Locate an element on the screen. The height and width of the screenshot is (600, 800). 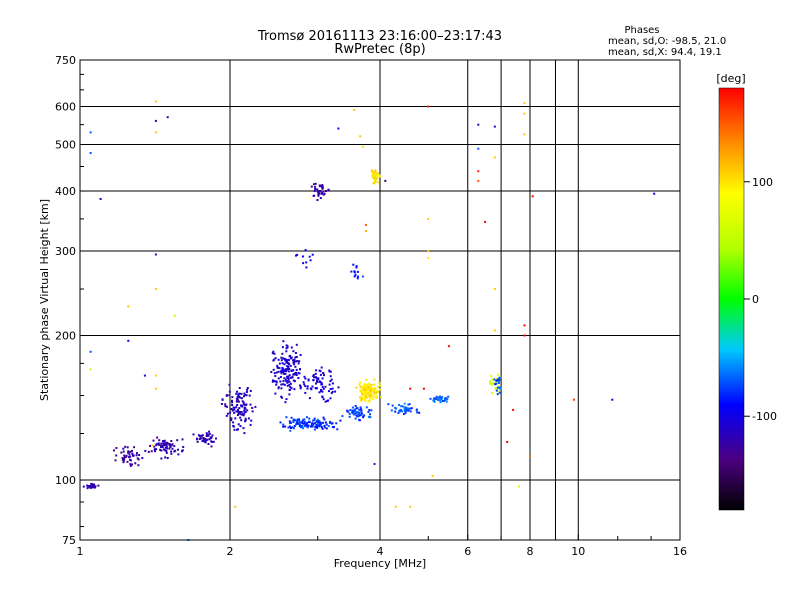
chart-subtitle: RwPretec (8p) is located at coordinates (379, 49).